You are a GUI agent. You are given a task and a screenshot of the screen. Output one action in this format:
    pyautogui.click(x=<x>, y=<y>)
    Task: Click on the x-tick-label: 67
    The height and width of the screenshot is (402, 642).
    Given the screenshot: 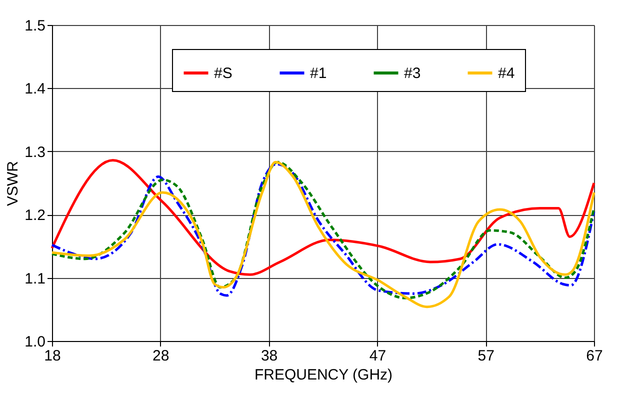 What is the action you would take?
    pyautogui.click(x=594, y=356)
    